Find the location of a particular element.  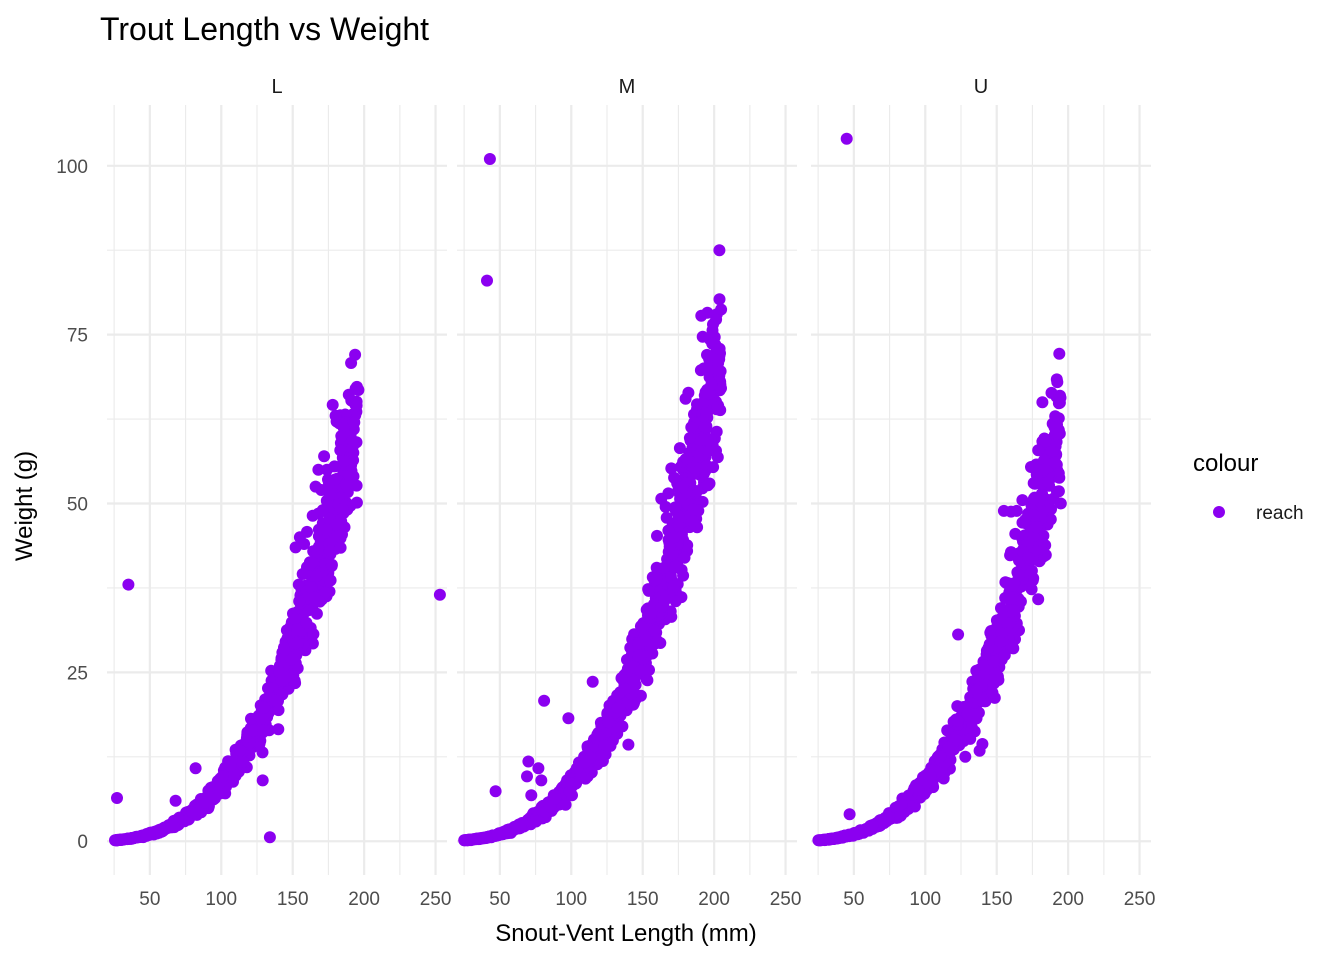

y-tick-label: 100 is located at coordinates (72, 167).